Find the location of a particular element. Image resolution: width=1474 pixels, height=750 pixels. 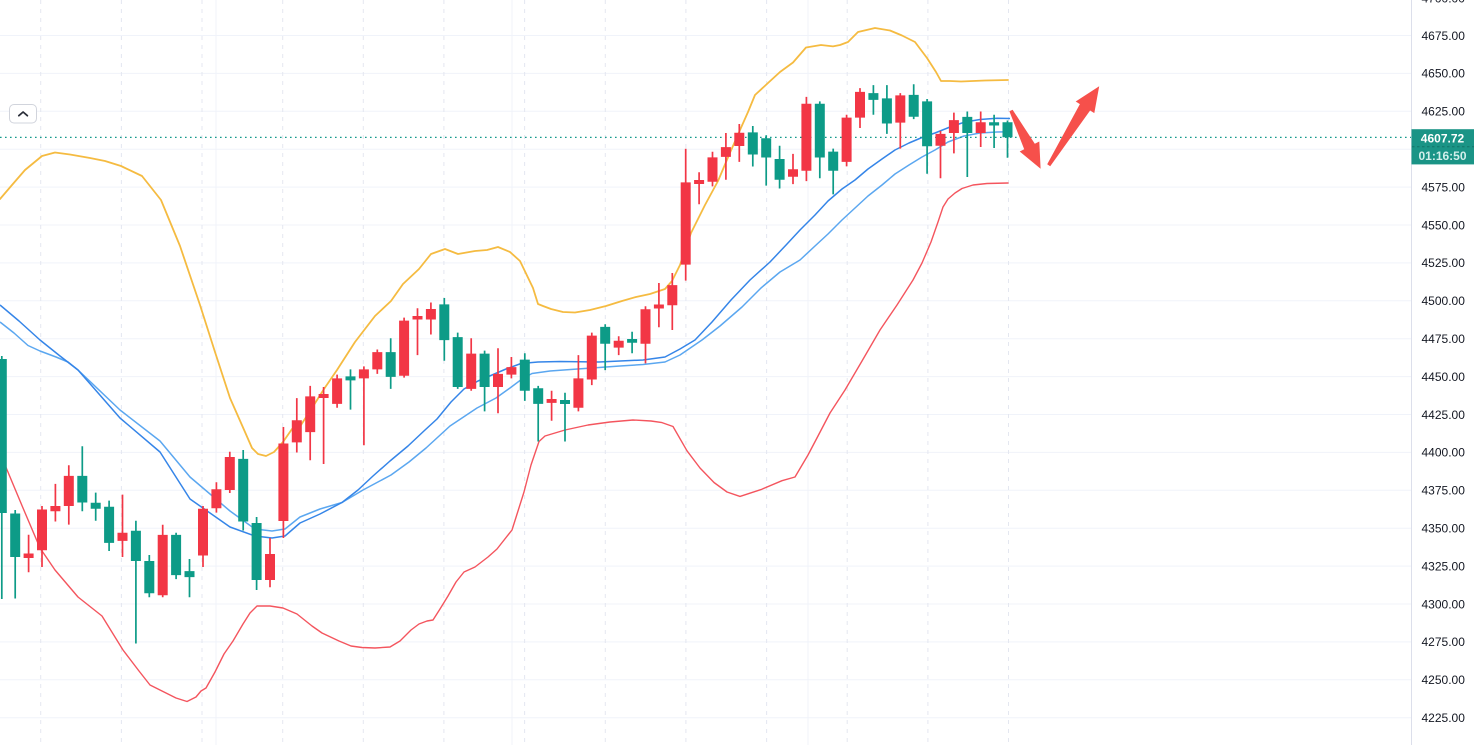

svg-text: 4550.00 is located at coordinates (1444, 225).